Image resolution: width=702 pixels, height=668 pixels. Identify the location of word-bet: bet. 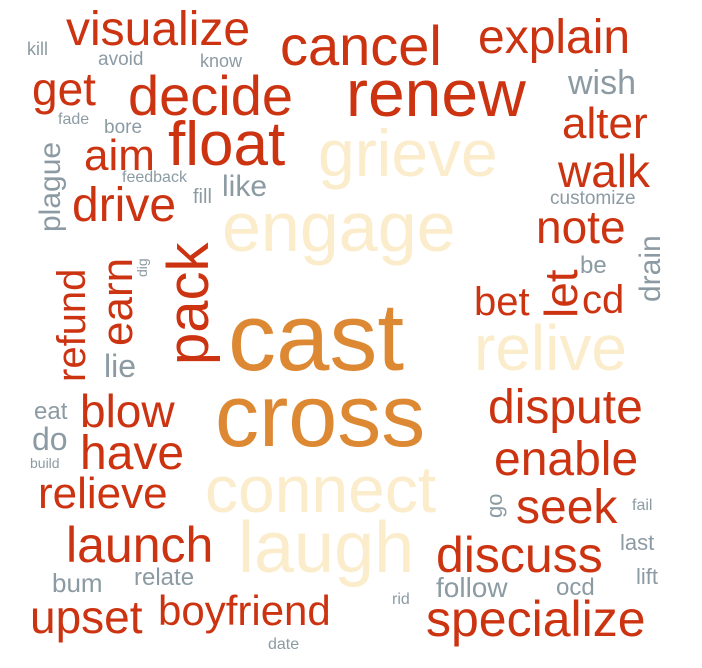
(502, 302).